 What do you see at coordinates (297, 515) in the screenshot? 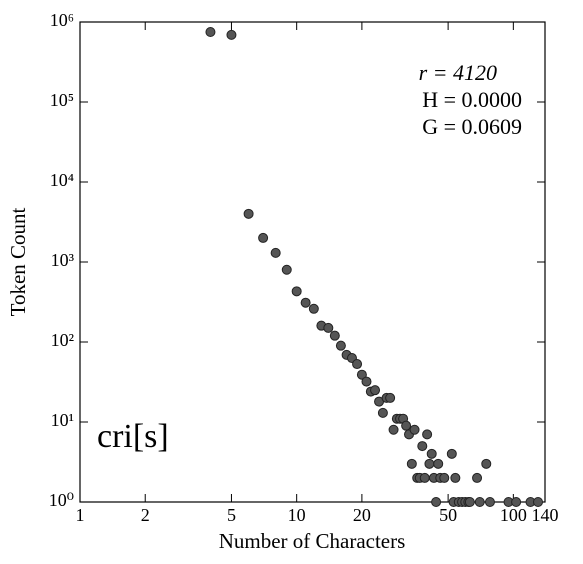
I see `x-tick-label: 10` at bounding box center [297, 515].